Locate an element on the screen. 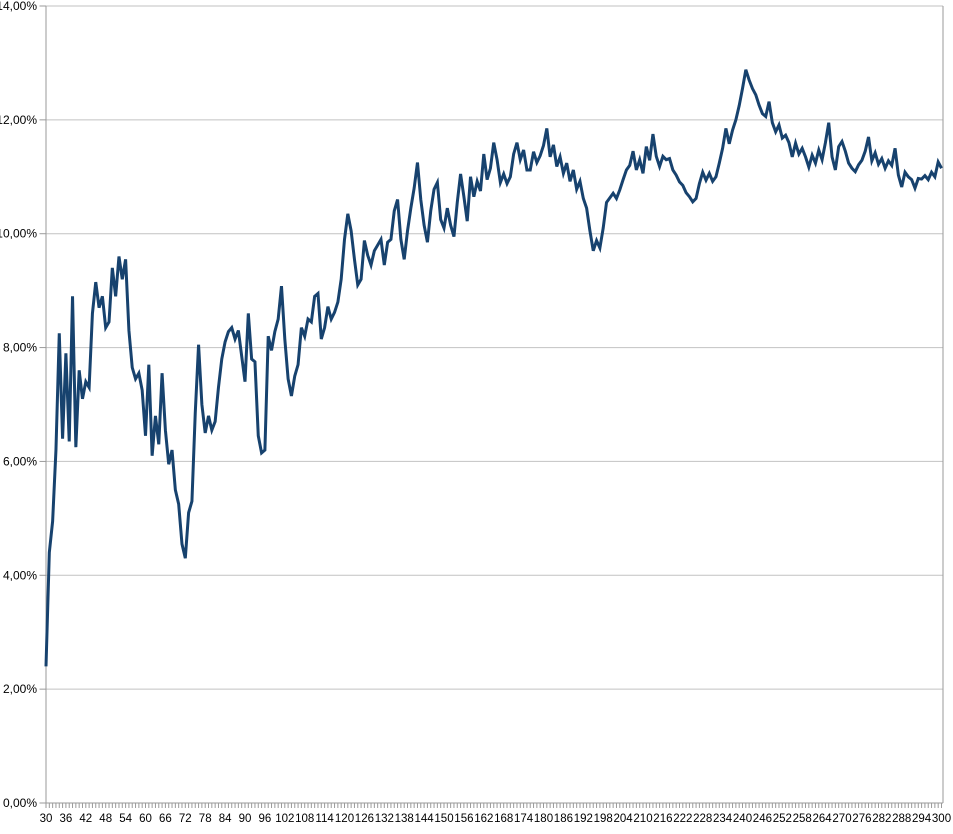 The image size is (953, 834). y-tick-label: 2,00% is located at coordinates (20, 689).